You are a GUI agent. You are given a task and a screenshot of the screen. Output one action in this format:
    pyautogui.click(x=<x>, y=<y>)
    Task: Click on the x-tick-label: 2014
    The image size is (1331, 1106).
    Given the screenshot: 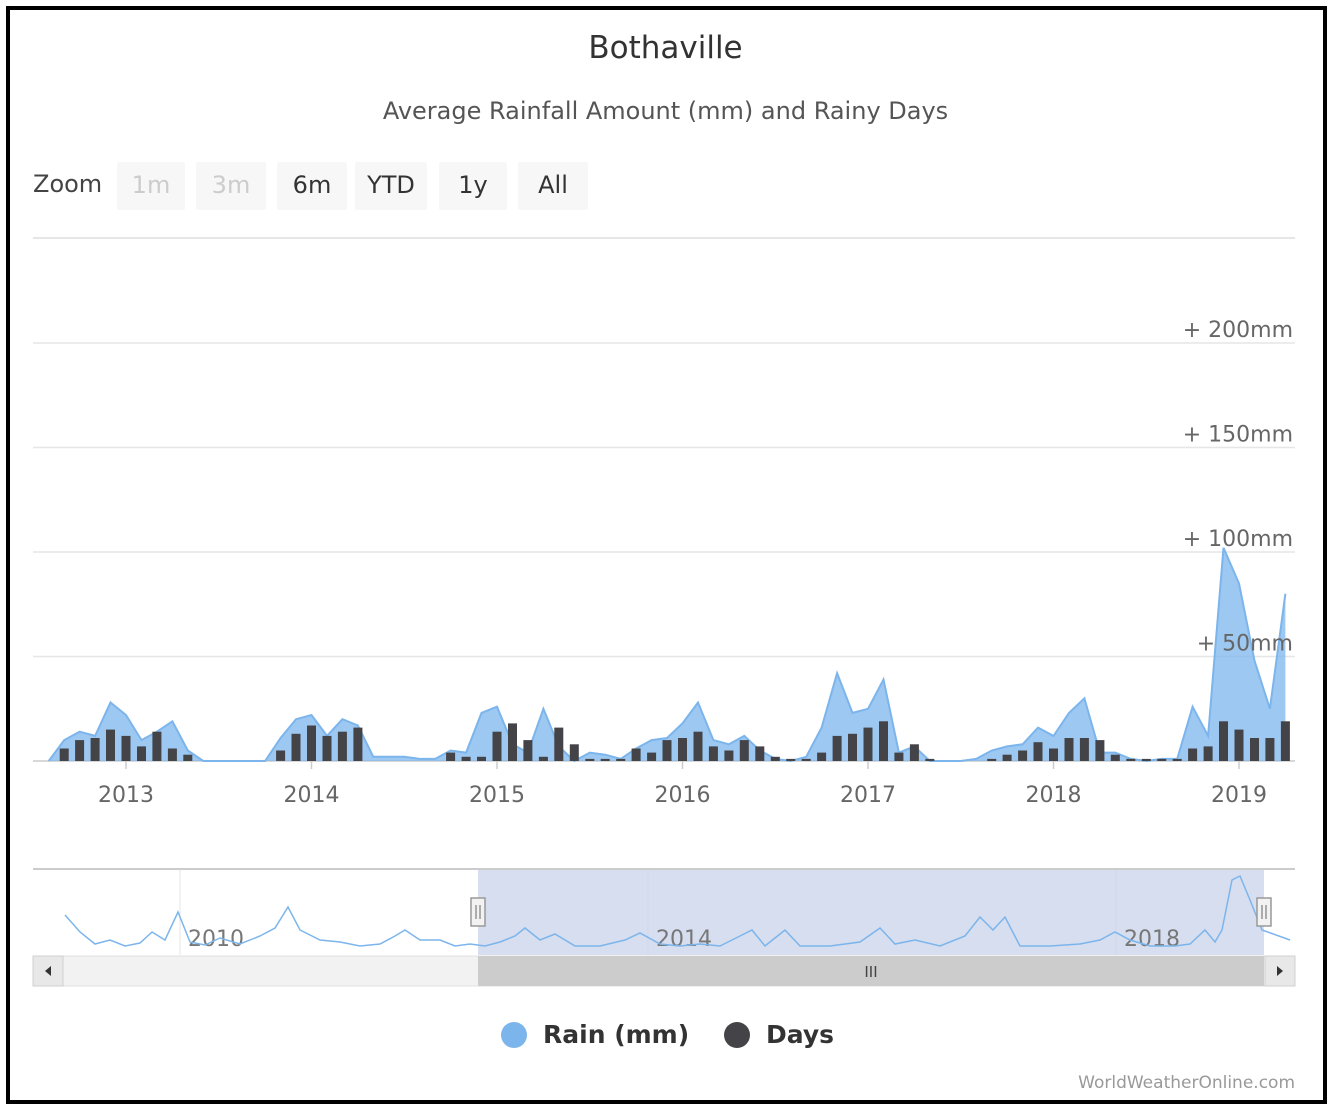 What is the action you would take?
    pyautogui.click(x=312, y=795)
    